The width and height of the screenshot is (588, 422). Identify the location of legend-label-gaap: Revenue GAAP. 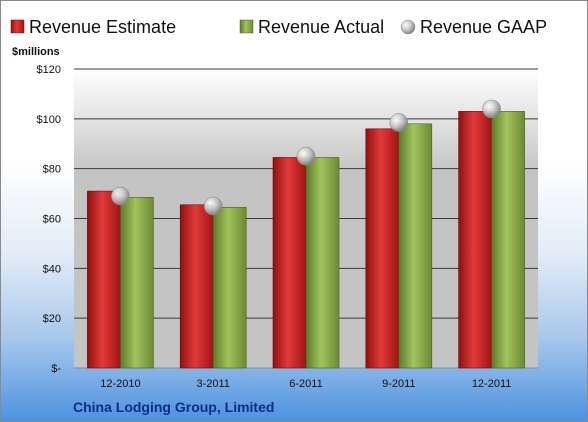
(483, 27).